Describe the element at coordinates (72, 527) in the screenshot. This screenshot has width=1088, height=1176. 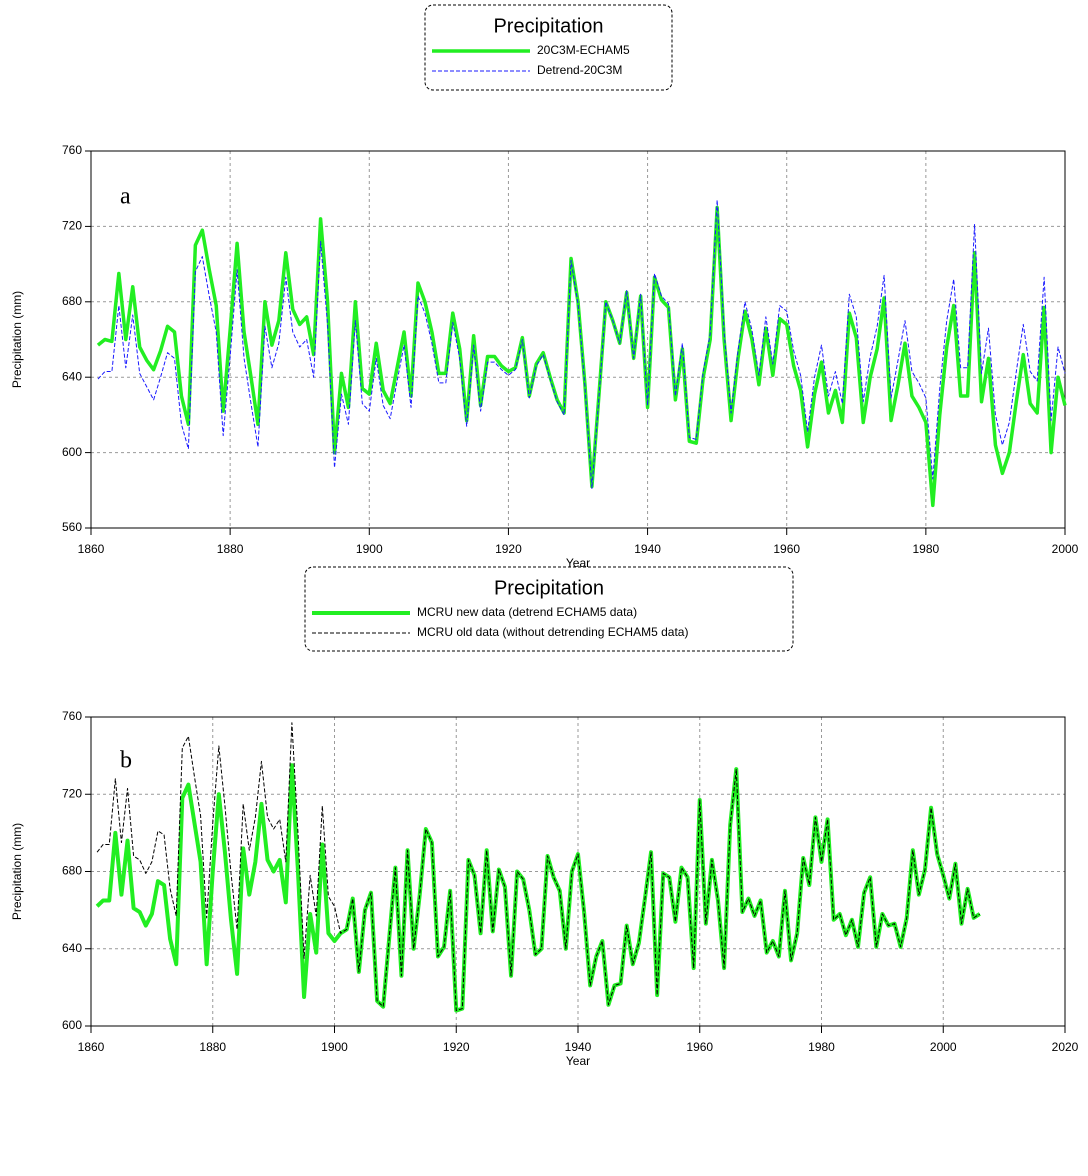
I see `y-tick-label: 560` at that location.